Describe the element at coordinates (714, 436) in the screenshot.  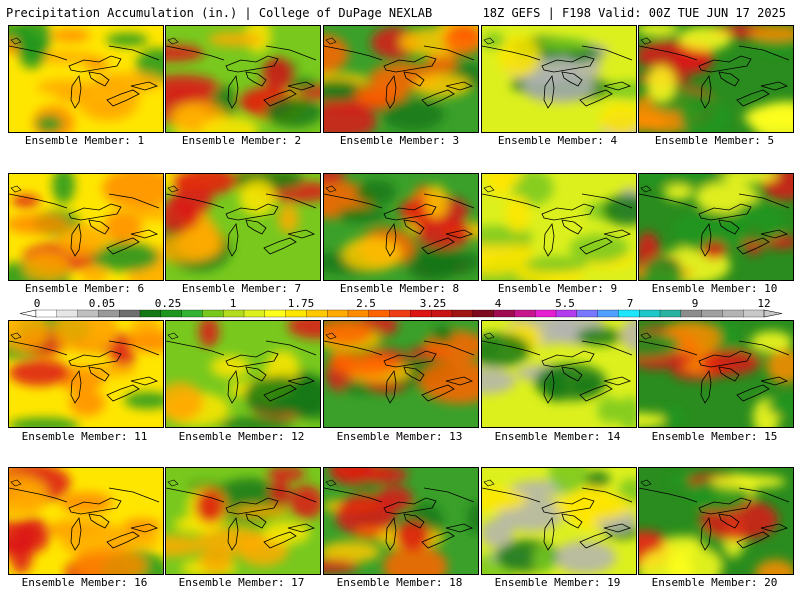
I see `ensemble-member-label: Ensemble Member: 15` at that location.